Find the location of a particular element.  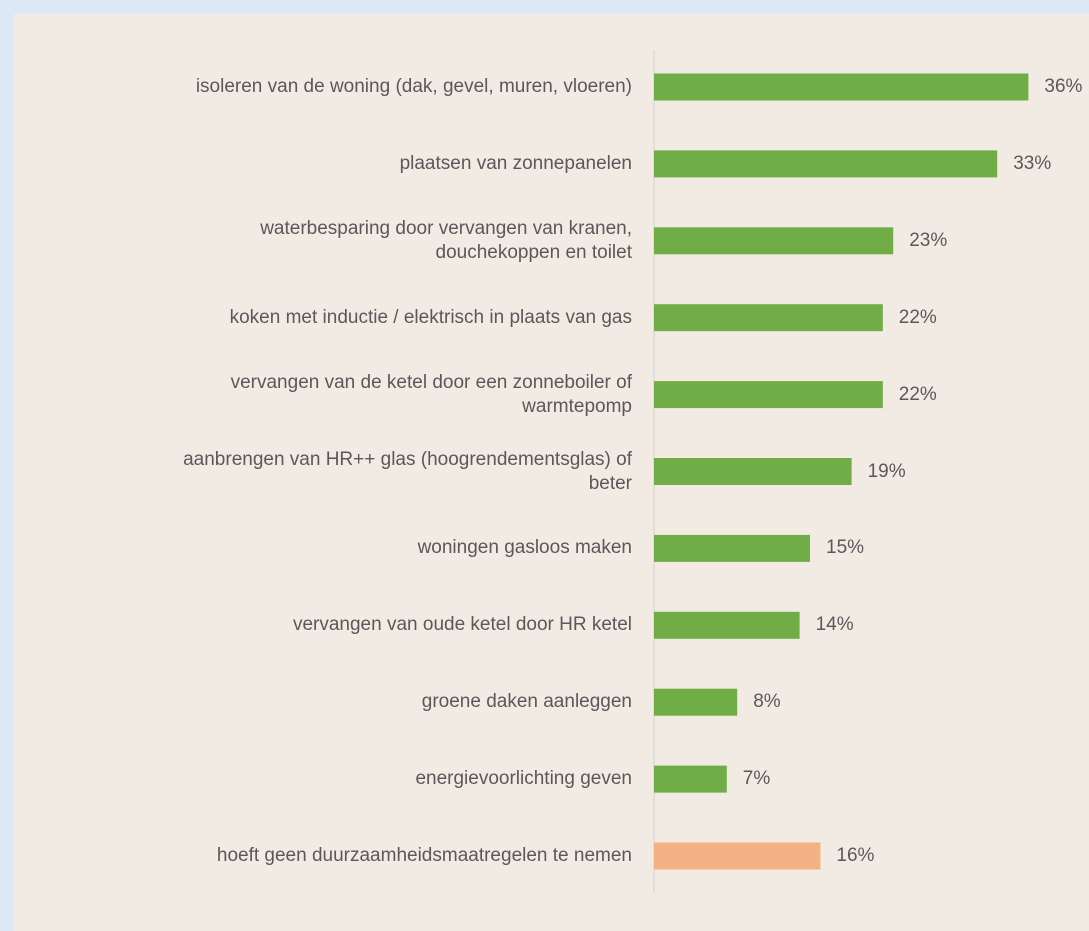

value-label: 33% is located at coordinates (1032, 163).